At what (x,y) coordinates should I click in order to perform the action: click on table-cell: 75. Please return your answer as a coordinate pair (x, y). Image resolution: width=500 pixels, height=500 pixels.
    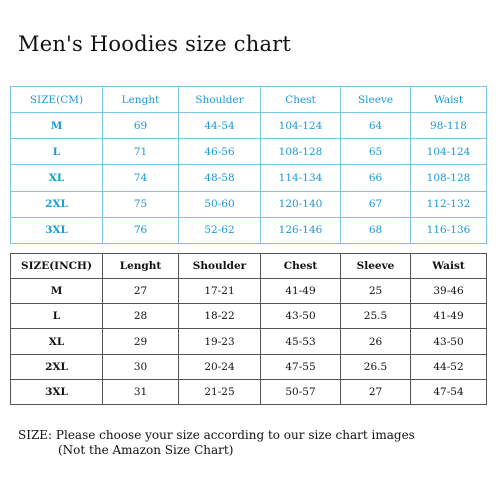
    Looking at the image, I should click on (140, 204).